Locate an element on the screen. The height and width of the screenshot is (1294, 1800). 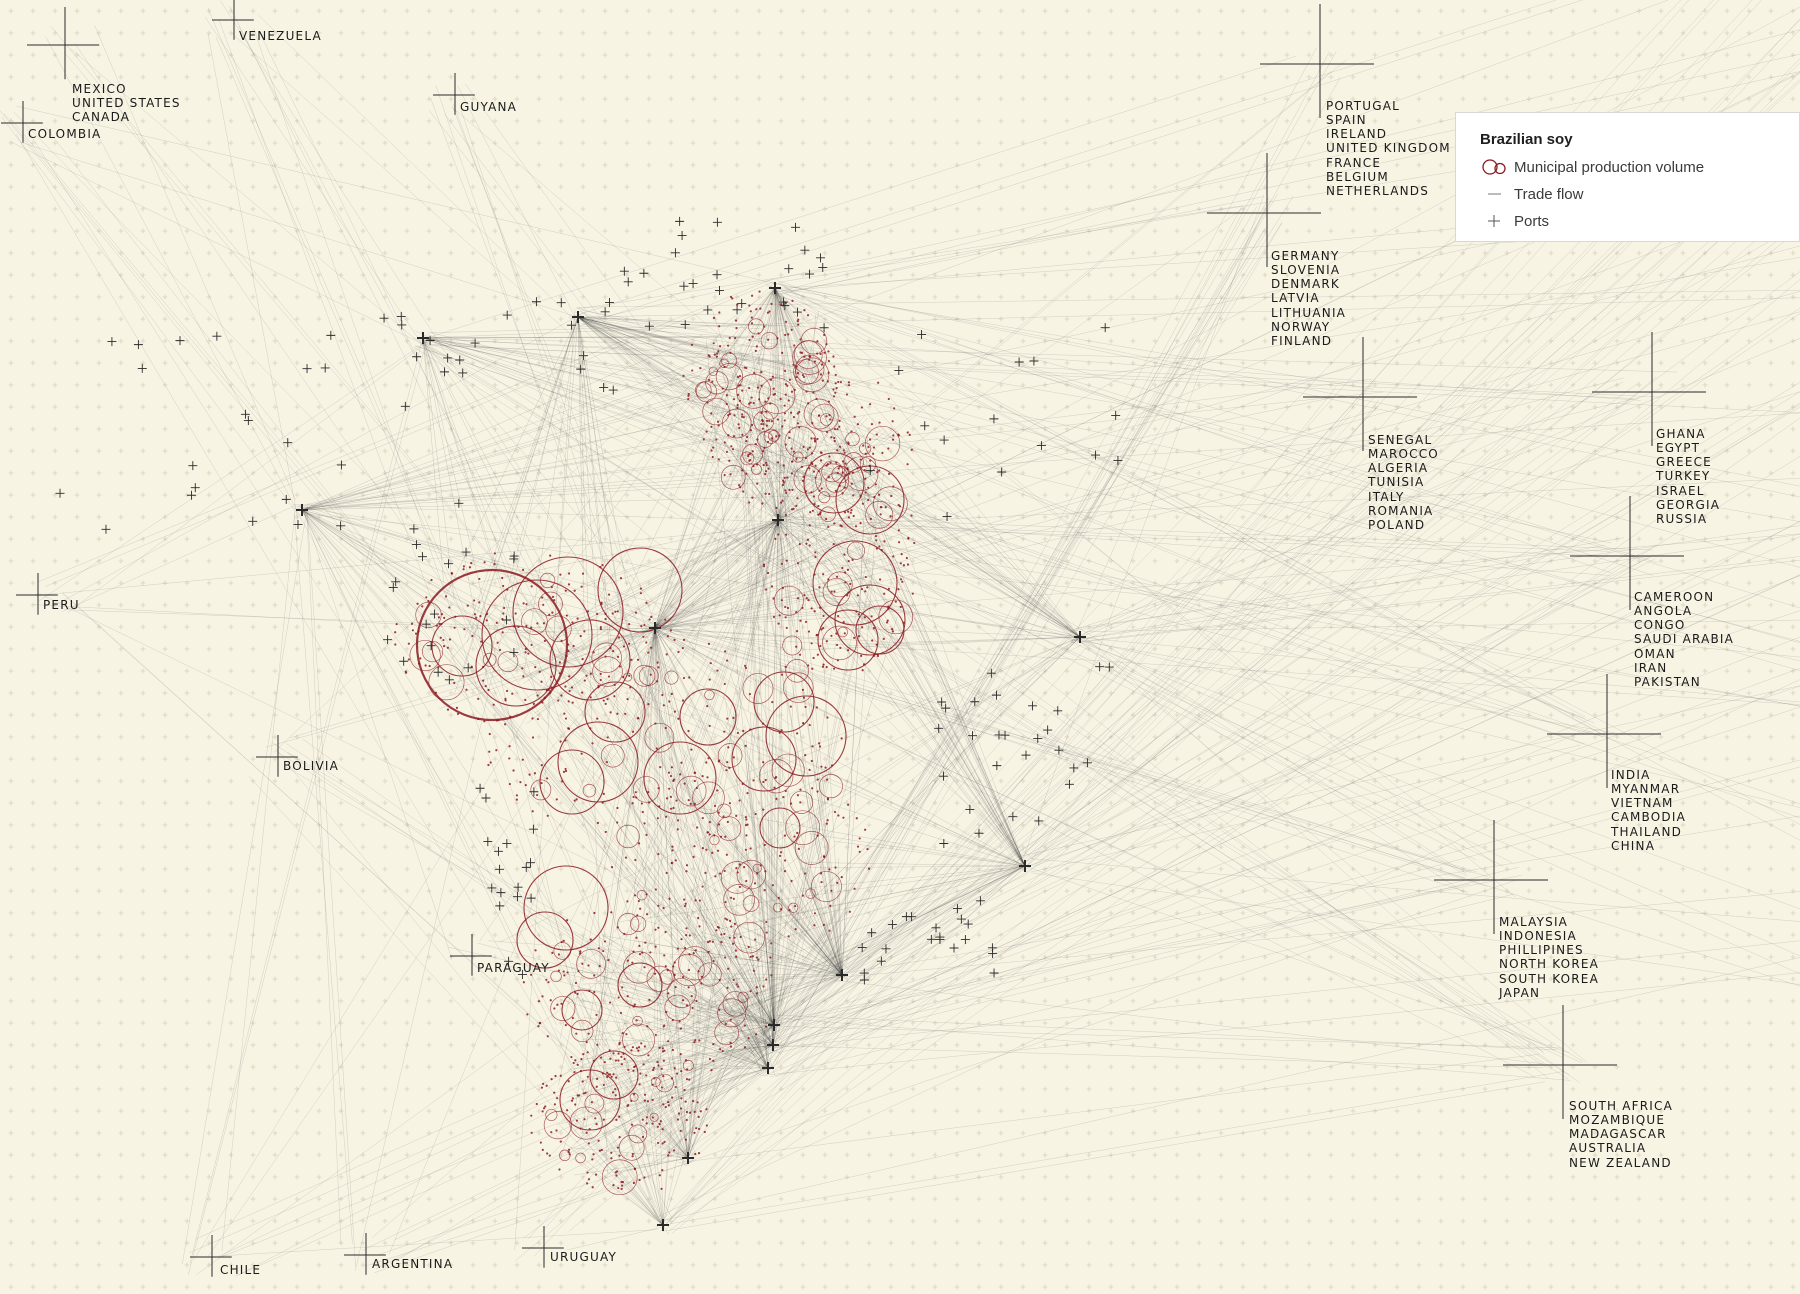
destination-cross-marker is located at coordinates (454, 94).